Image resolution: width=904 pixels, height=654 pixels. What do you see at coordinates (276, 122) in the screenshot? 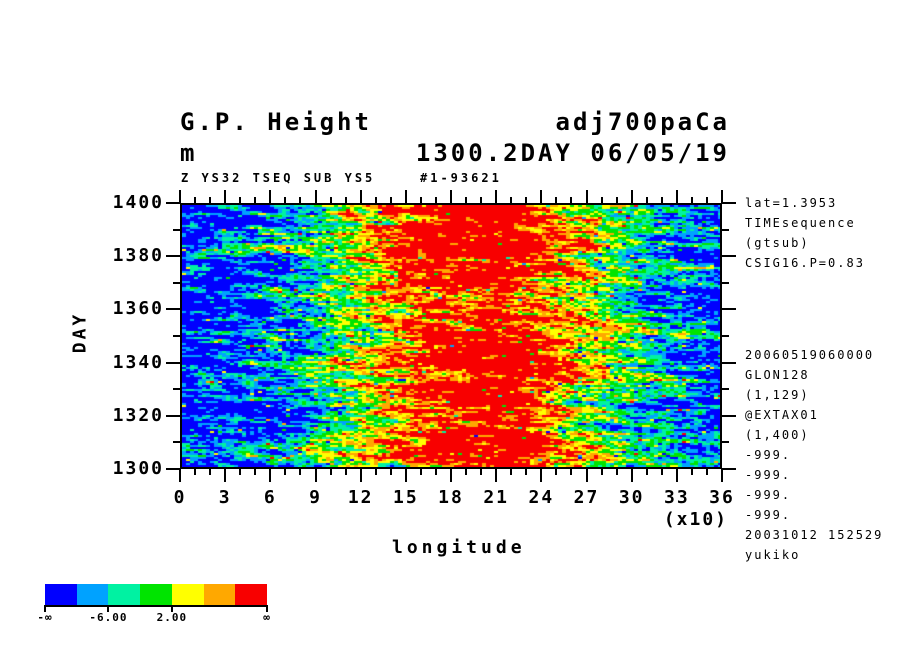
I see `title-left: G.P. Height` at bounding box center [276, 122].